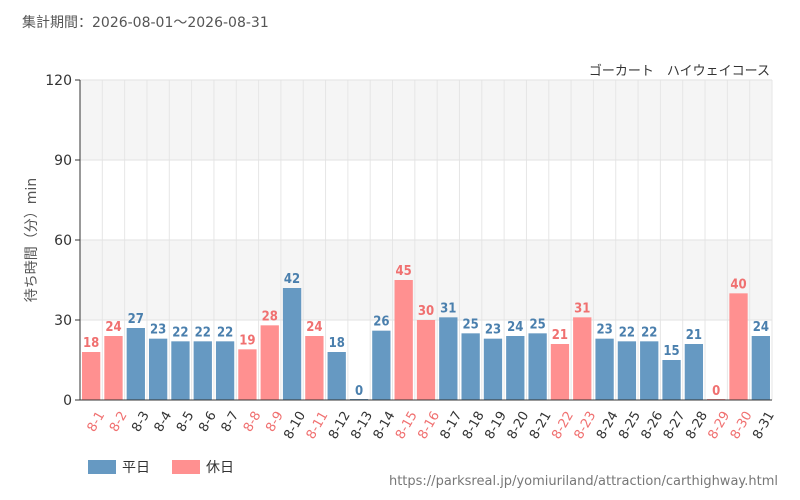  Describe the element at coordinates (452, 425) in the screenshot. I see `x-tick-label-8-17: 8-17` at that location.